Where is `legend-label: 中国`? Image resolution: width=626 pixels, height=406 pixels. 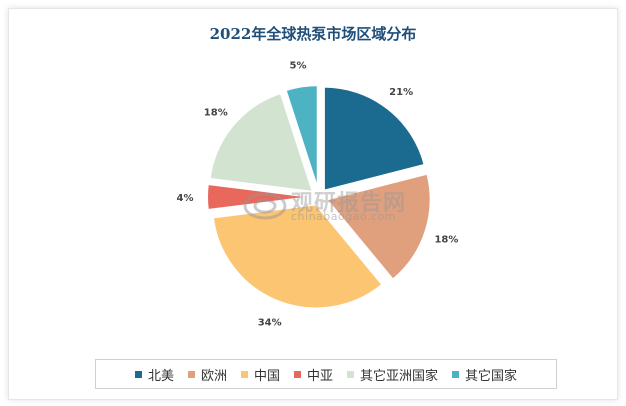
legend-label: 中国 is located at coordinates (266, 376).